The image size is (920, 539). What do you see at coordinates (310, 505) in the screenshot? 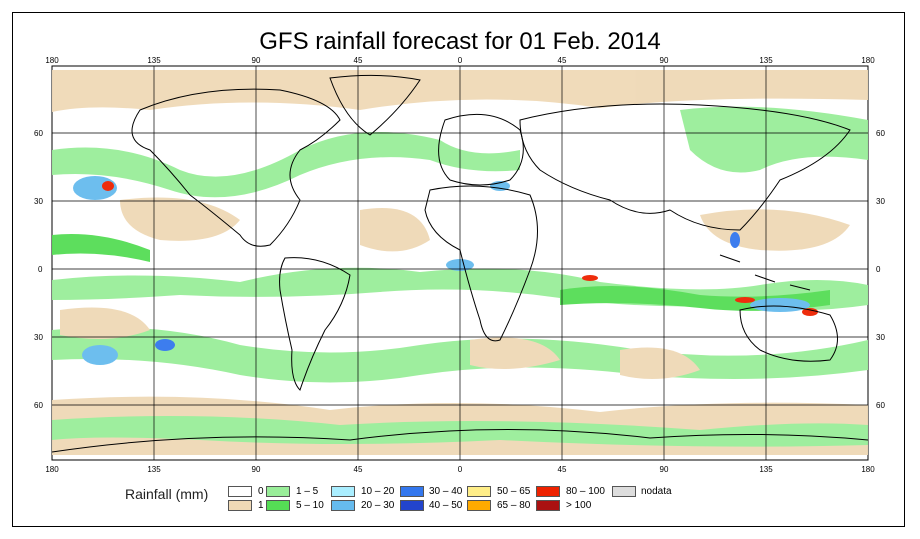
I see `legend-label-3: 5 – 10` at bounding box center [310, 505].